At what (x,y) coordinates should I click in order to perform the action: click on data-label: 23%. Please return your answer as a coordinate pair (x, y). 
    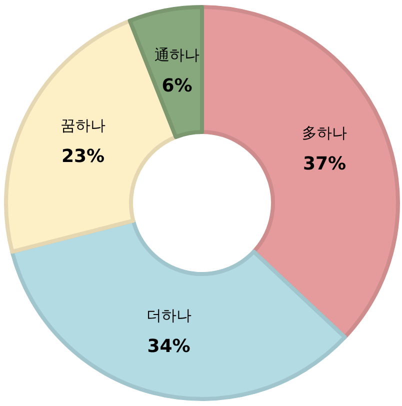
    Looking at the image, I should click on (83, 156).